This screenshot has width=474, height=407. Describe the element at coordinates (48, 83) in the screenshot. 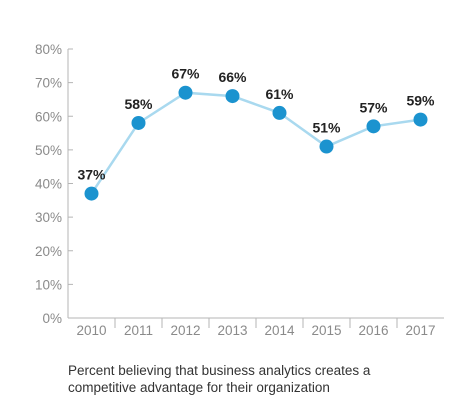

I see `y-tick-label: 70%` at that location.